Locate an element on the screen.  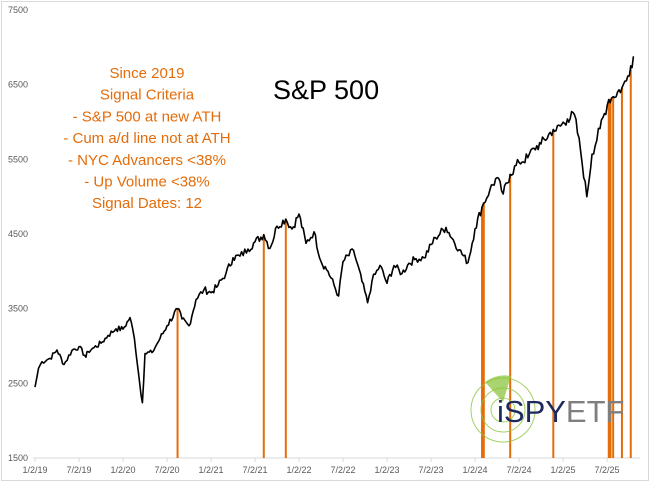
x-tick-label: 1/2/19 is located at coordinates (34, 470).